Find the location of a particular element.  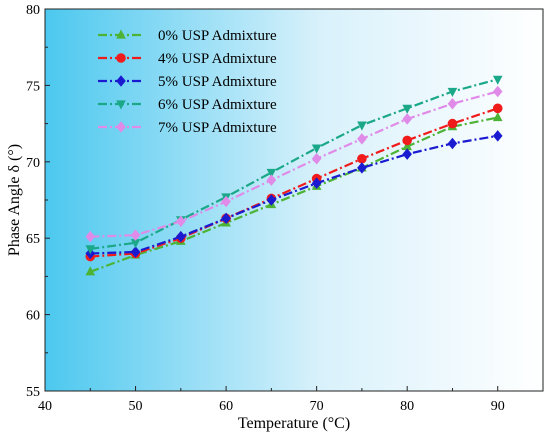

x-tick-label: 60 is located at coordinates (226, 406).